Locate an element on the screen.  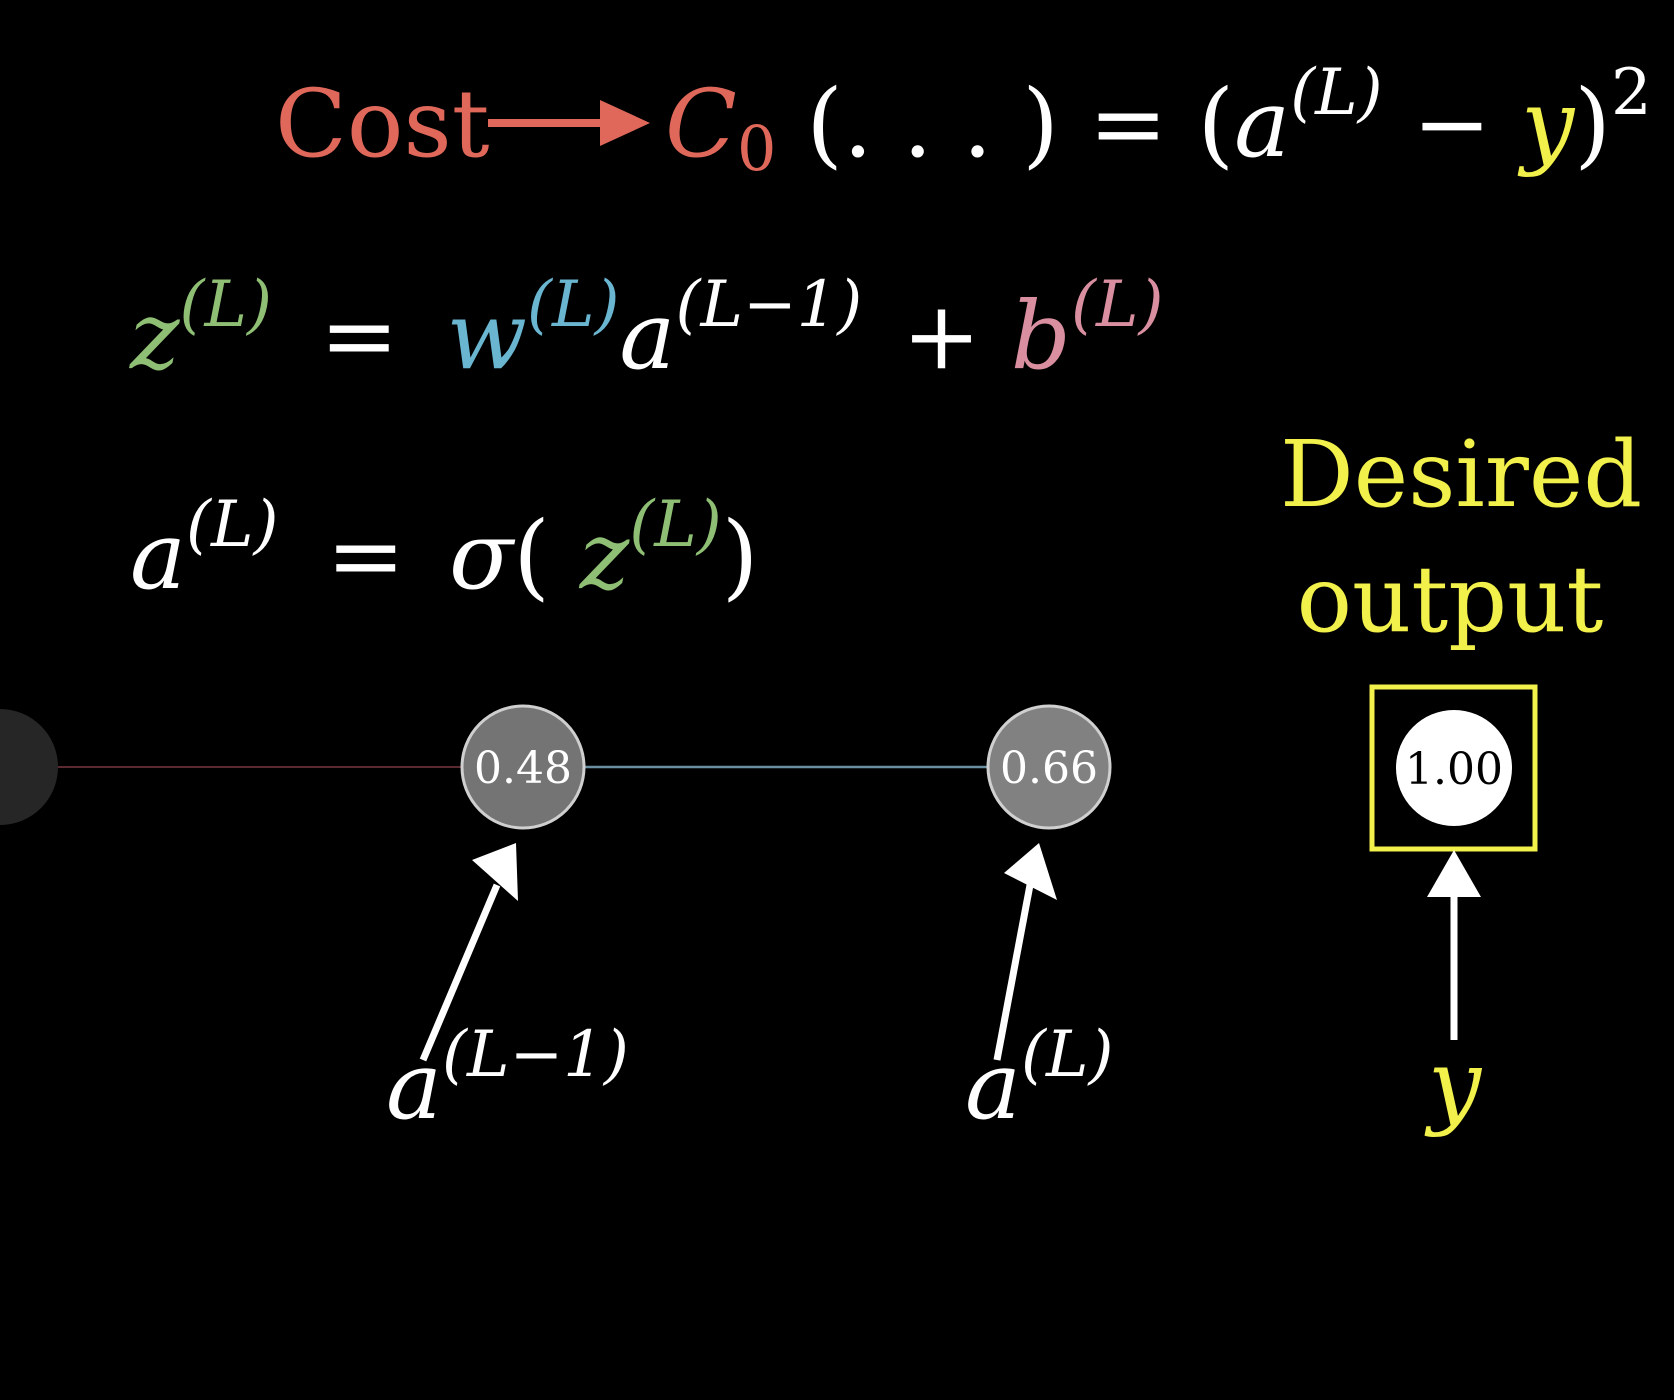
node-a-L is located at coordinates (1049, 767).